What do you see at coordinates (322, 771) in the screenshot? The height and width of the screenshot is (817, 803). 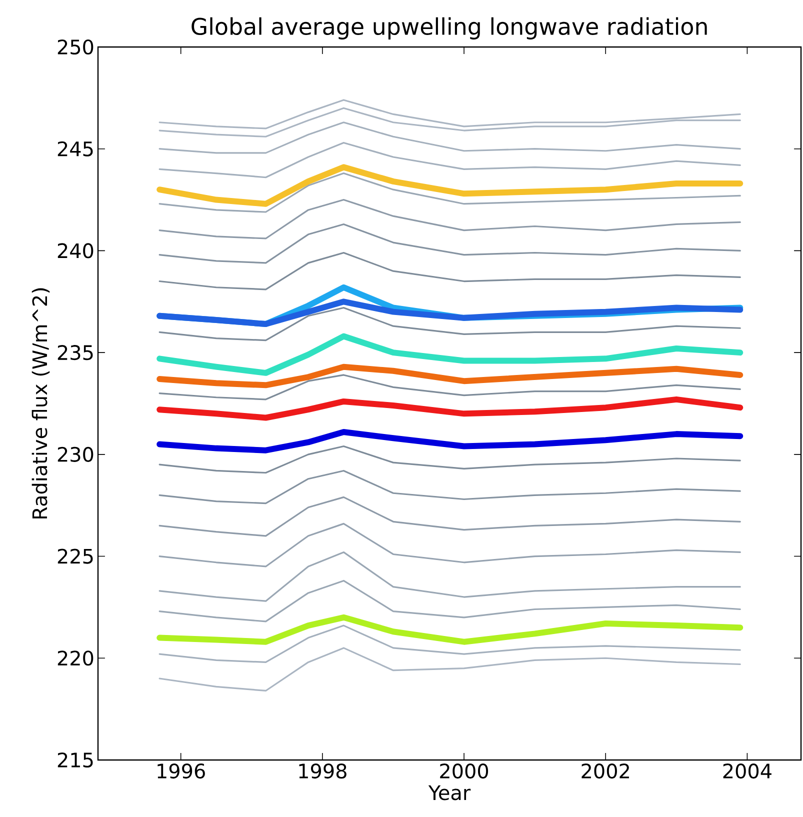 I see `x-tick-label: 1998` at bounding box center [322, 771].